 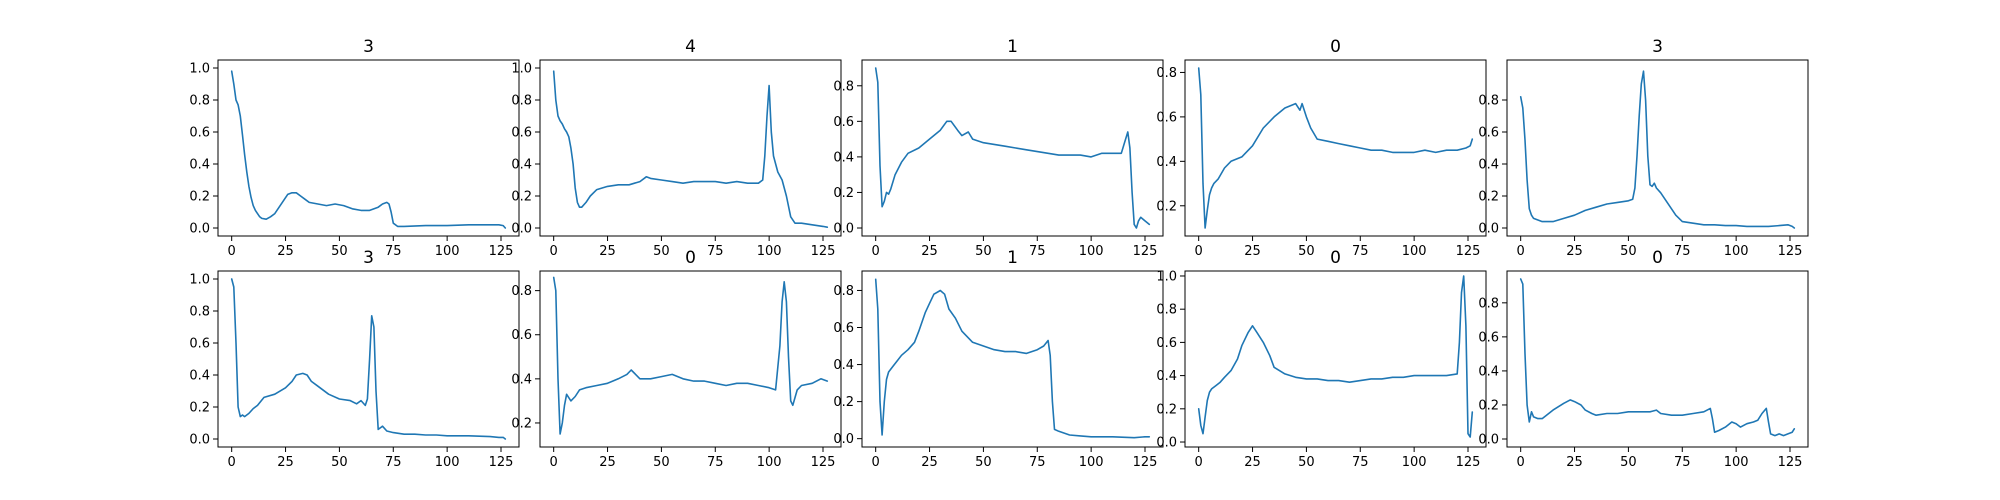 I want to click on subplot-7: 0 0 25 50 75 100 125 0.2 0.4 0.6 0.8, so click(x=676, y=359).